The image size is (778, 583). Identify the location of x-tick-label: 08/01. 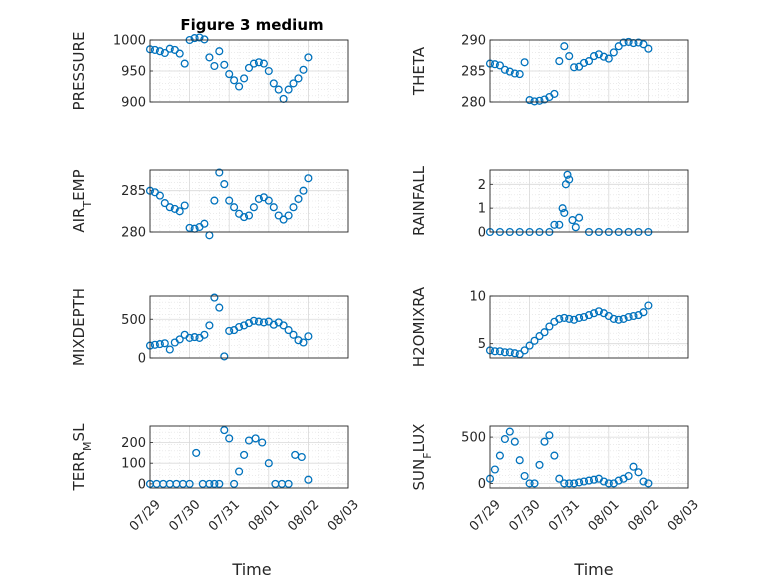
(604, 515).